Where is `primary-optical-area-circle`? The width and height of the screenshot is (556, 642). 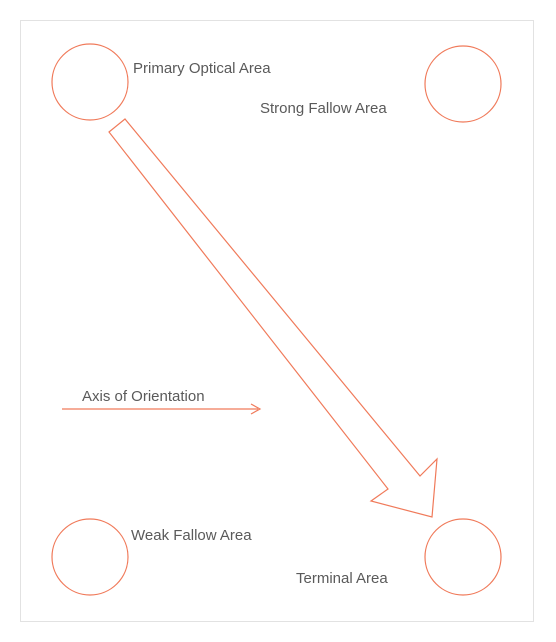
primary-optical-area-circle is located at coordinates (90, 82).